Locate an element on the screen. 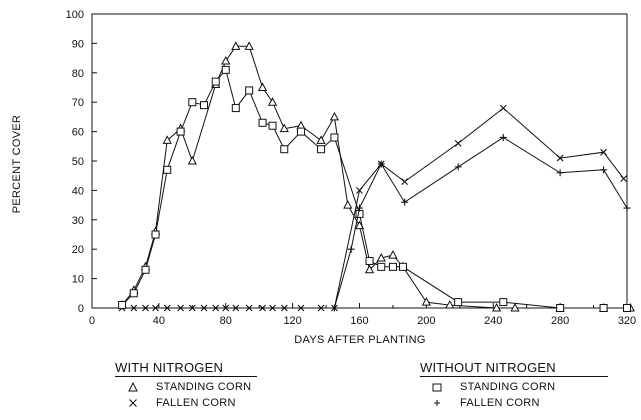  square-marker-icon is located at coordinates (437, 387).